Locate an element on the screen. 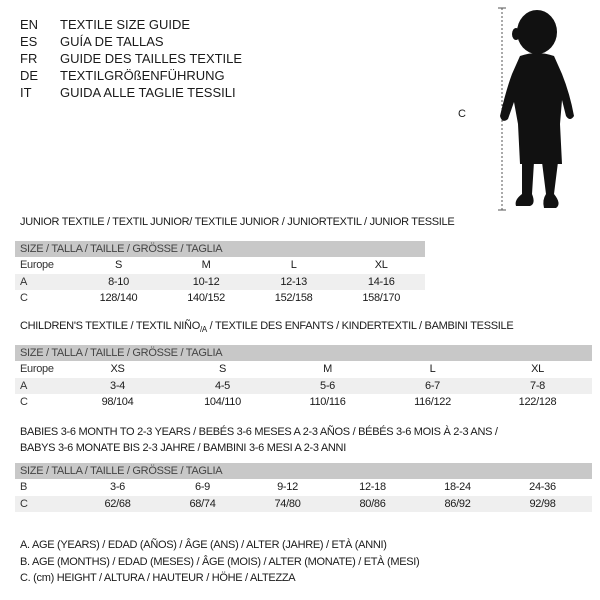 This screenshot has height=600, width=600. lang-it: IT GUIDA ALLE TAGLIE TESSILI is located at coordinates (128, 92).